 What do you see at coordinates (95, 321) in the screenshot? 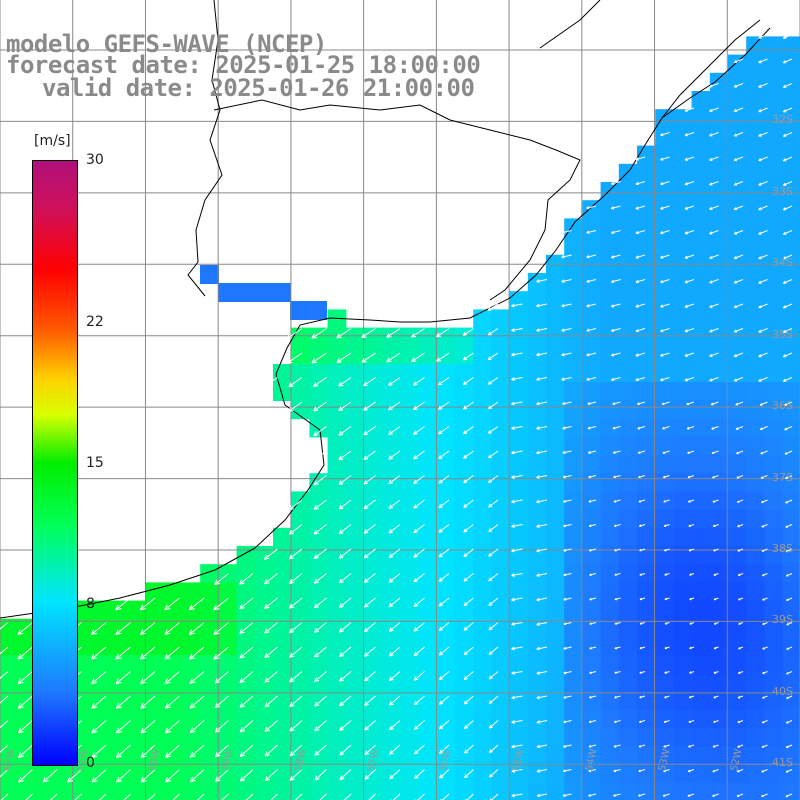
I see `colorbar-tick-label: 22` at bounding box center [95, 321].